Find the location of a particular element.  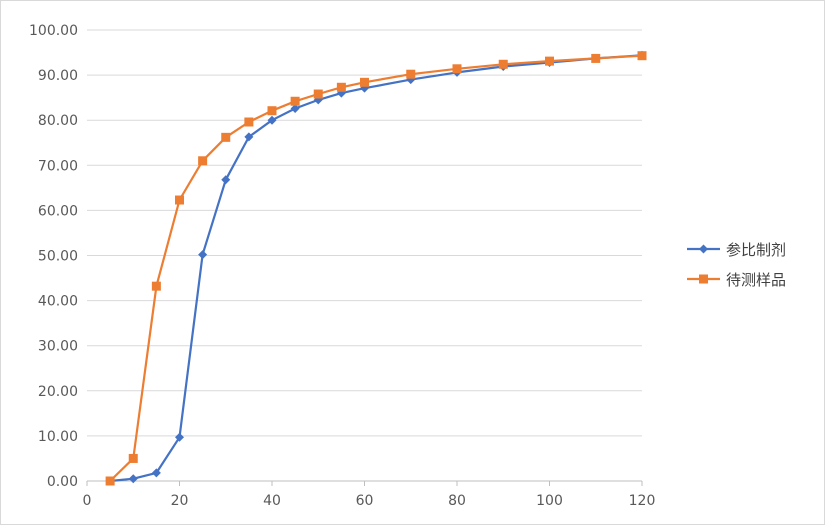

x-tick-label: 40 is located at coordinates (272, 501).